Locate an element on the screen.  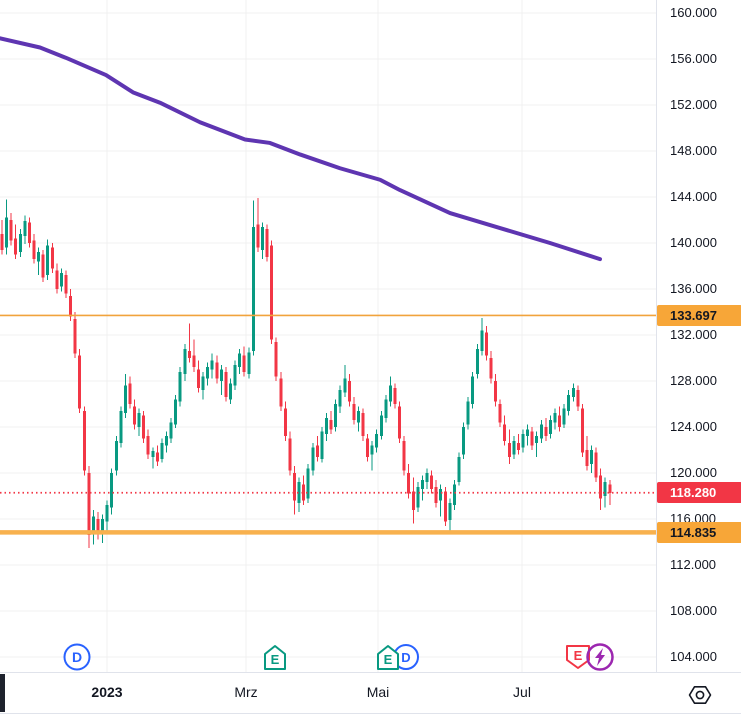
price-axis-label: 144.000 is located at coordinates (693, 196).